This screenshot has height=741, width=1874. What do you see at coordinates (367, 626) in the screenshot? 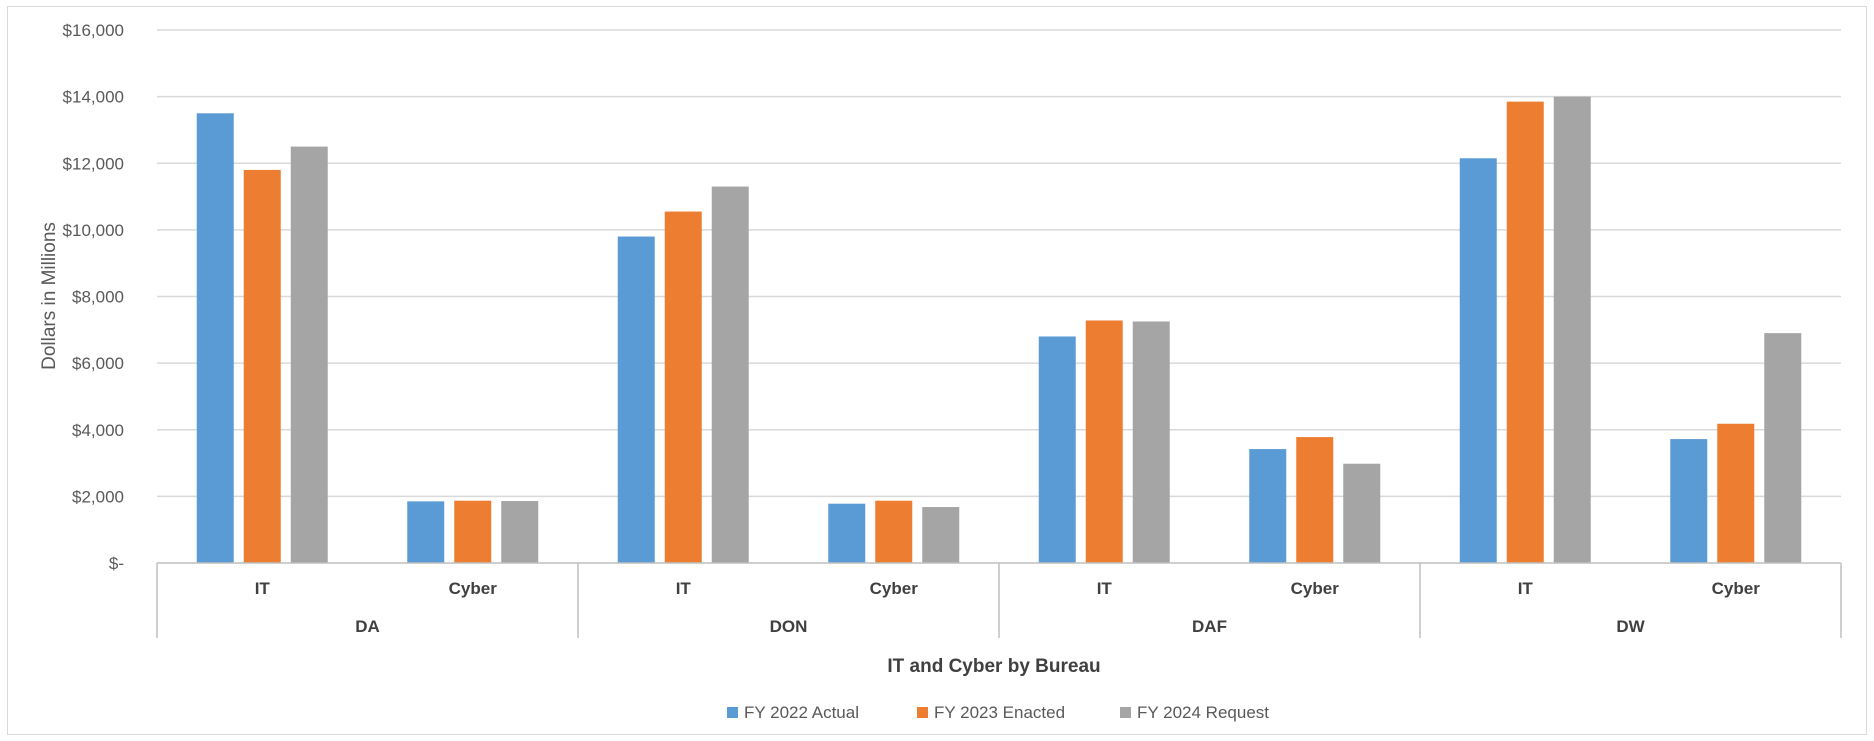
I see `group-label: DA` at bounding box center [367, 626].